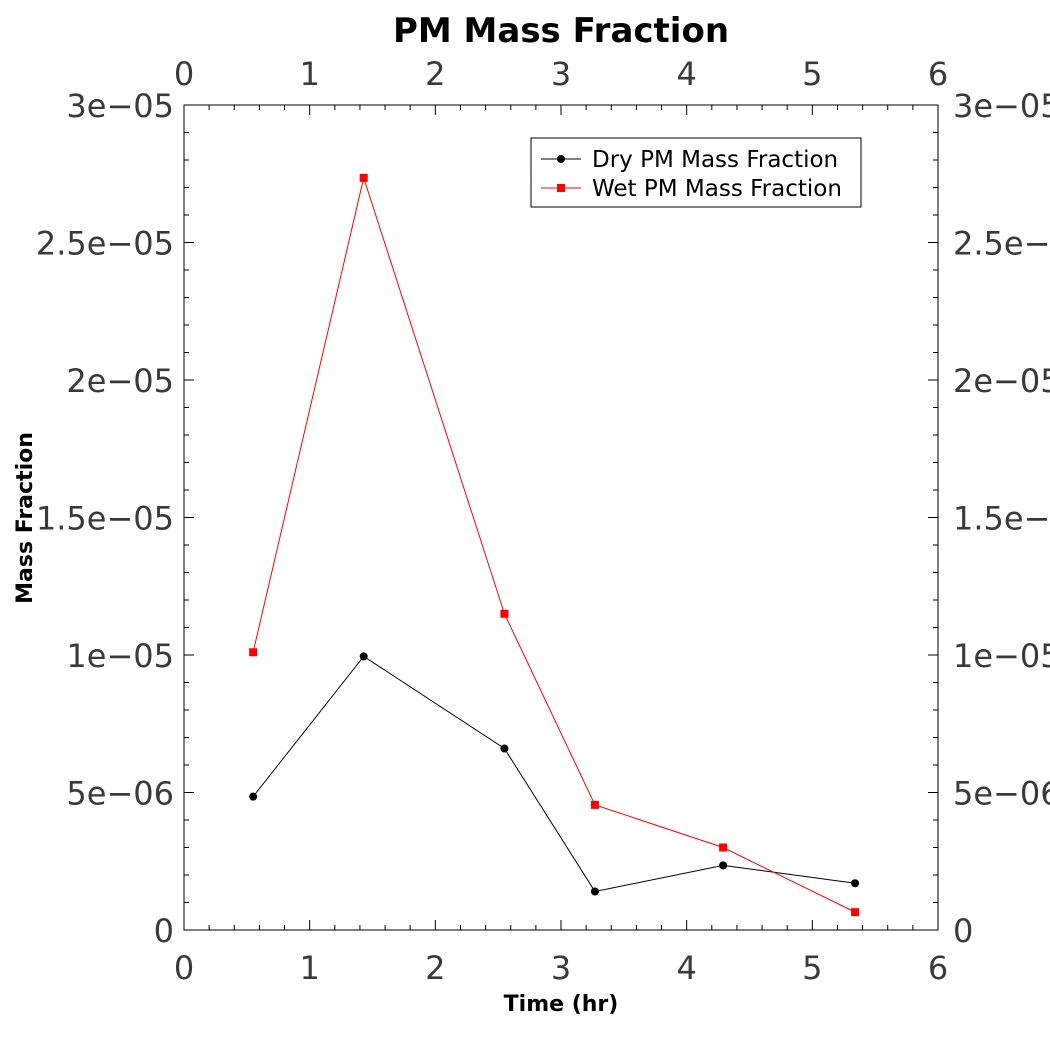 The width and height of the screenshot is (1050, 1050). I want to click on legend-label-0: Dry PM Mass Fraction, so click(715, 160).